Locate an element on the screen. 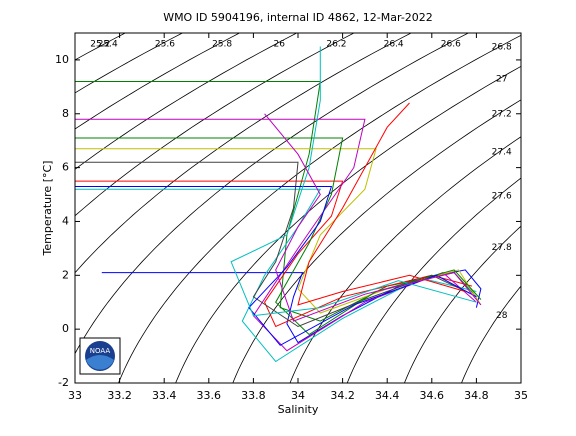 This screenshot has height=436, width=576. y-tick-label: 0 is located at coordinates (65, 328).